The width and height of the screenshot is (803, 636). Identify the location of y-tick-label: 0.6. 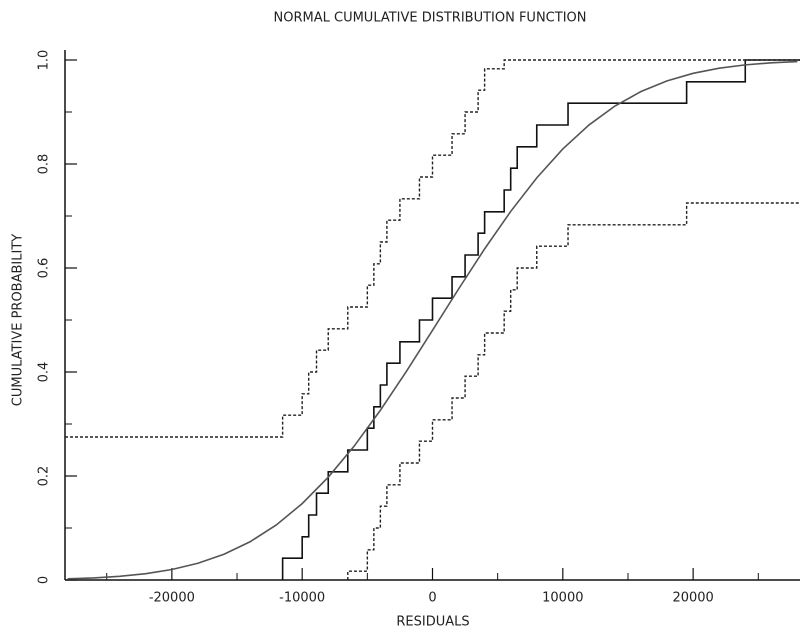
(44, 268).